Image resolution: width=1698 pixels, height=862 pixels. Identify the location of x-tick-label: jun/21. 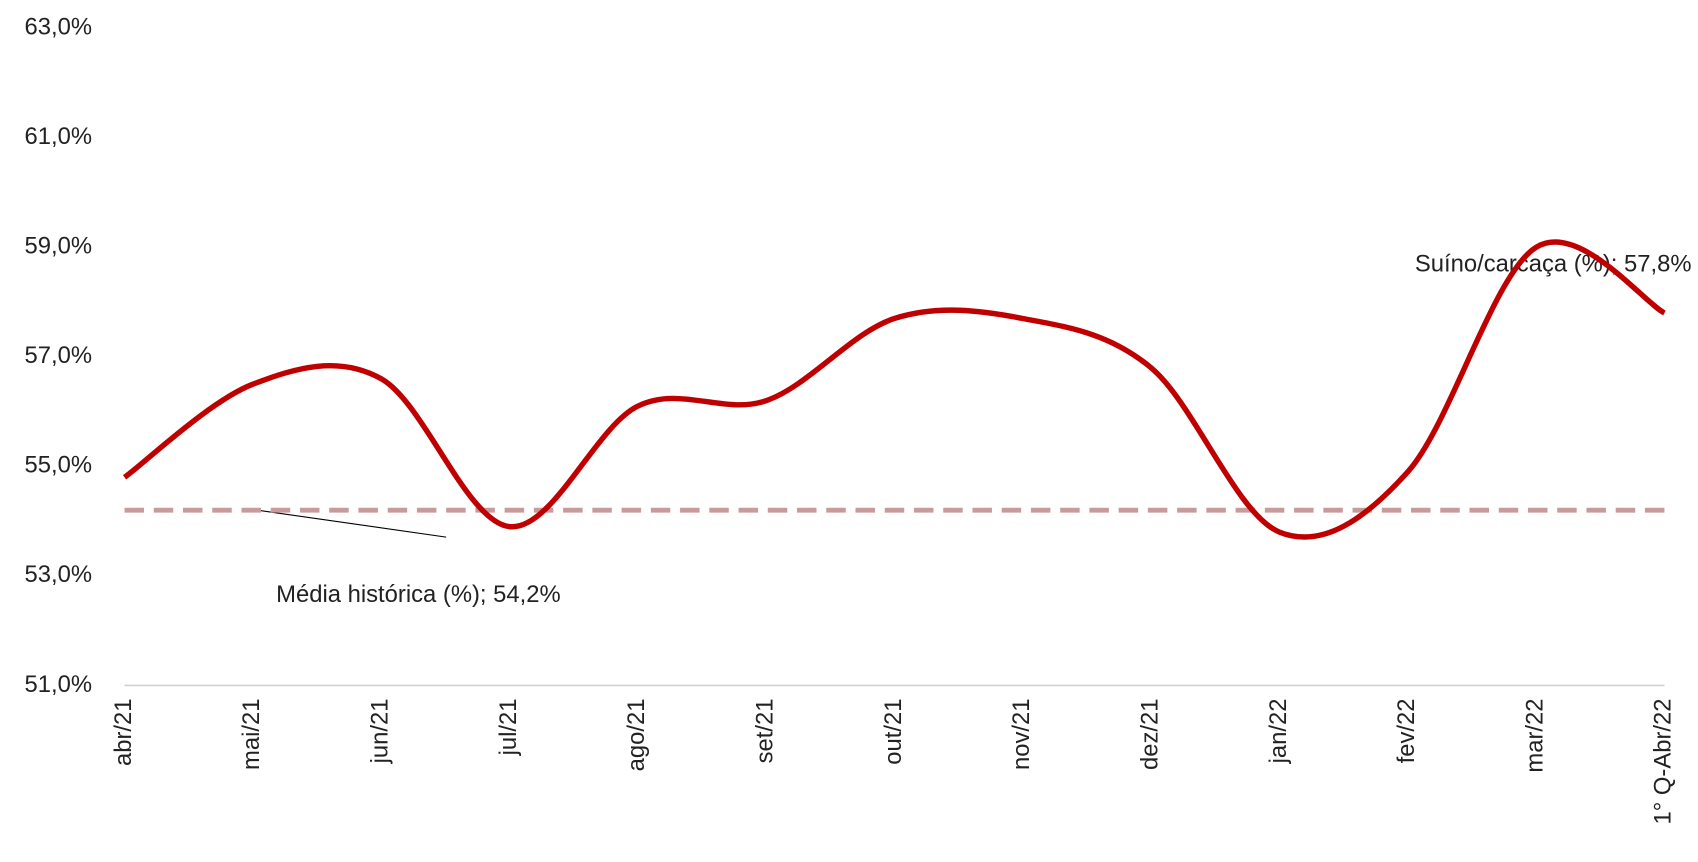
(379, 731).